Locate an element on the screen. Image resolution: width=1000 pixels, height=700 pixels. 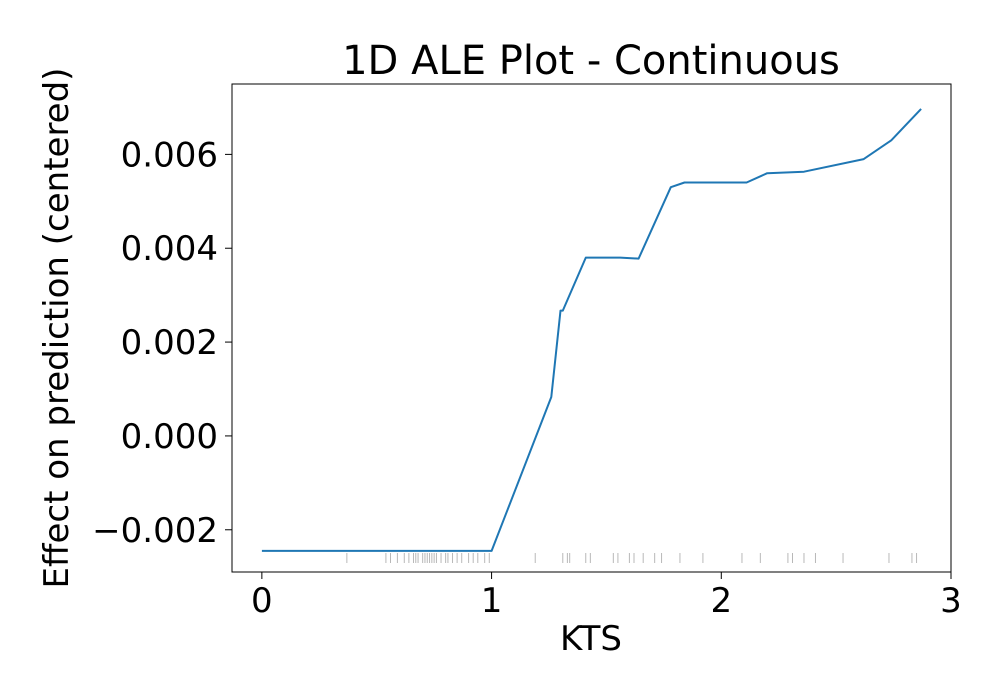
chart-title: 1D ALE Plot - Continuous is located at coordinates (591, 61).